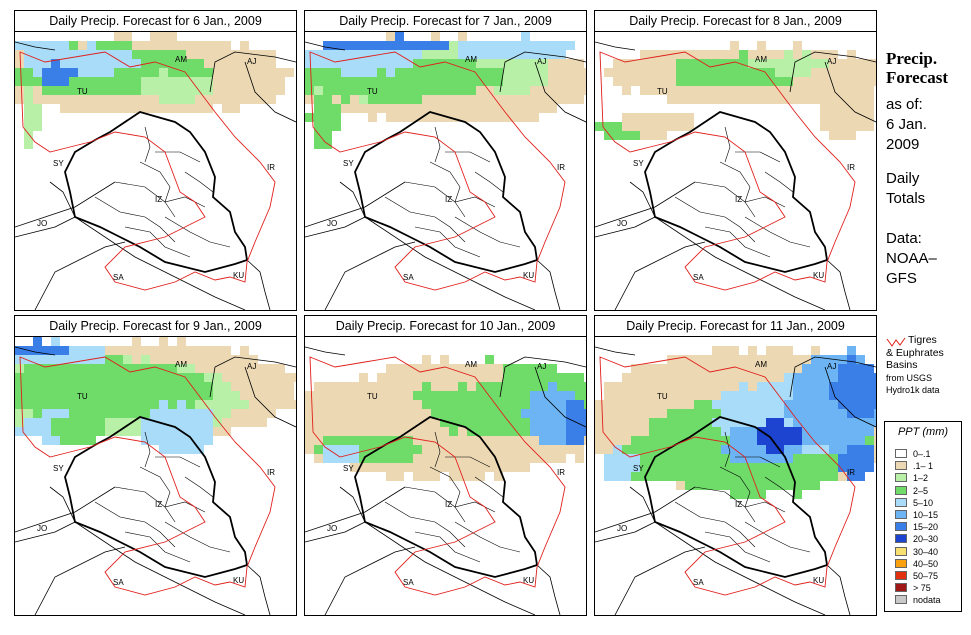  I want to click on sidebar-date-line2: 2009, so click(903, 144).